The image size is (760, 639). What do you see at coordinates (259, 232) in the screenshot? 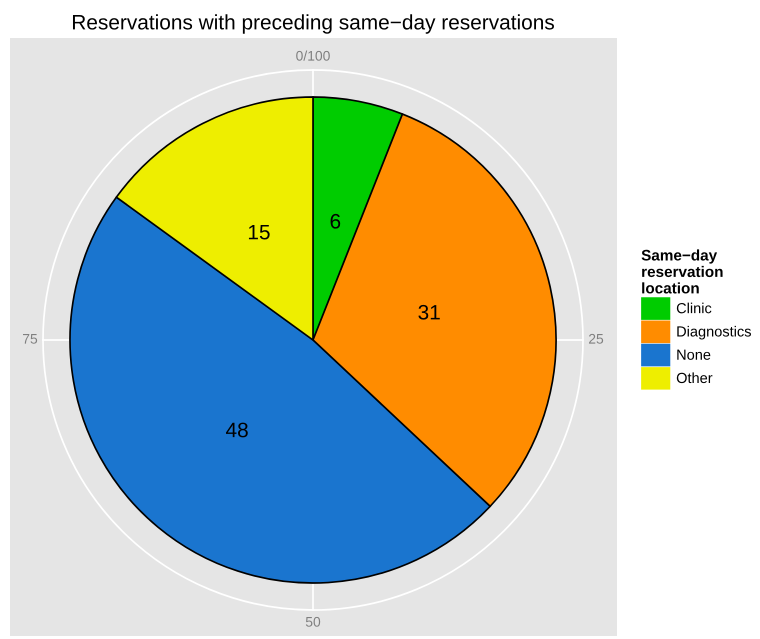
I see `data-label: 15` at bounding box center [259, 232].